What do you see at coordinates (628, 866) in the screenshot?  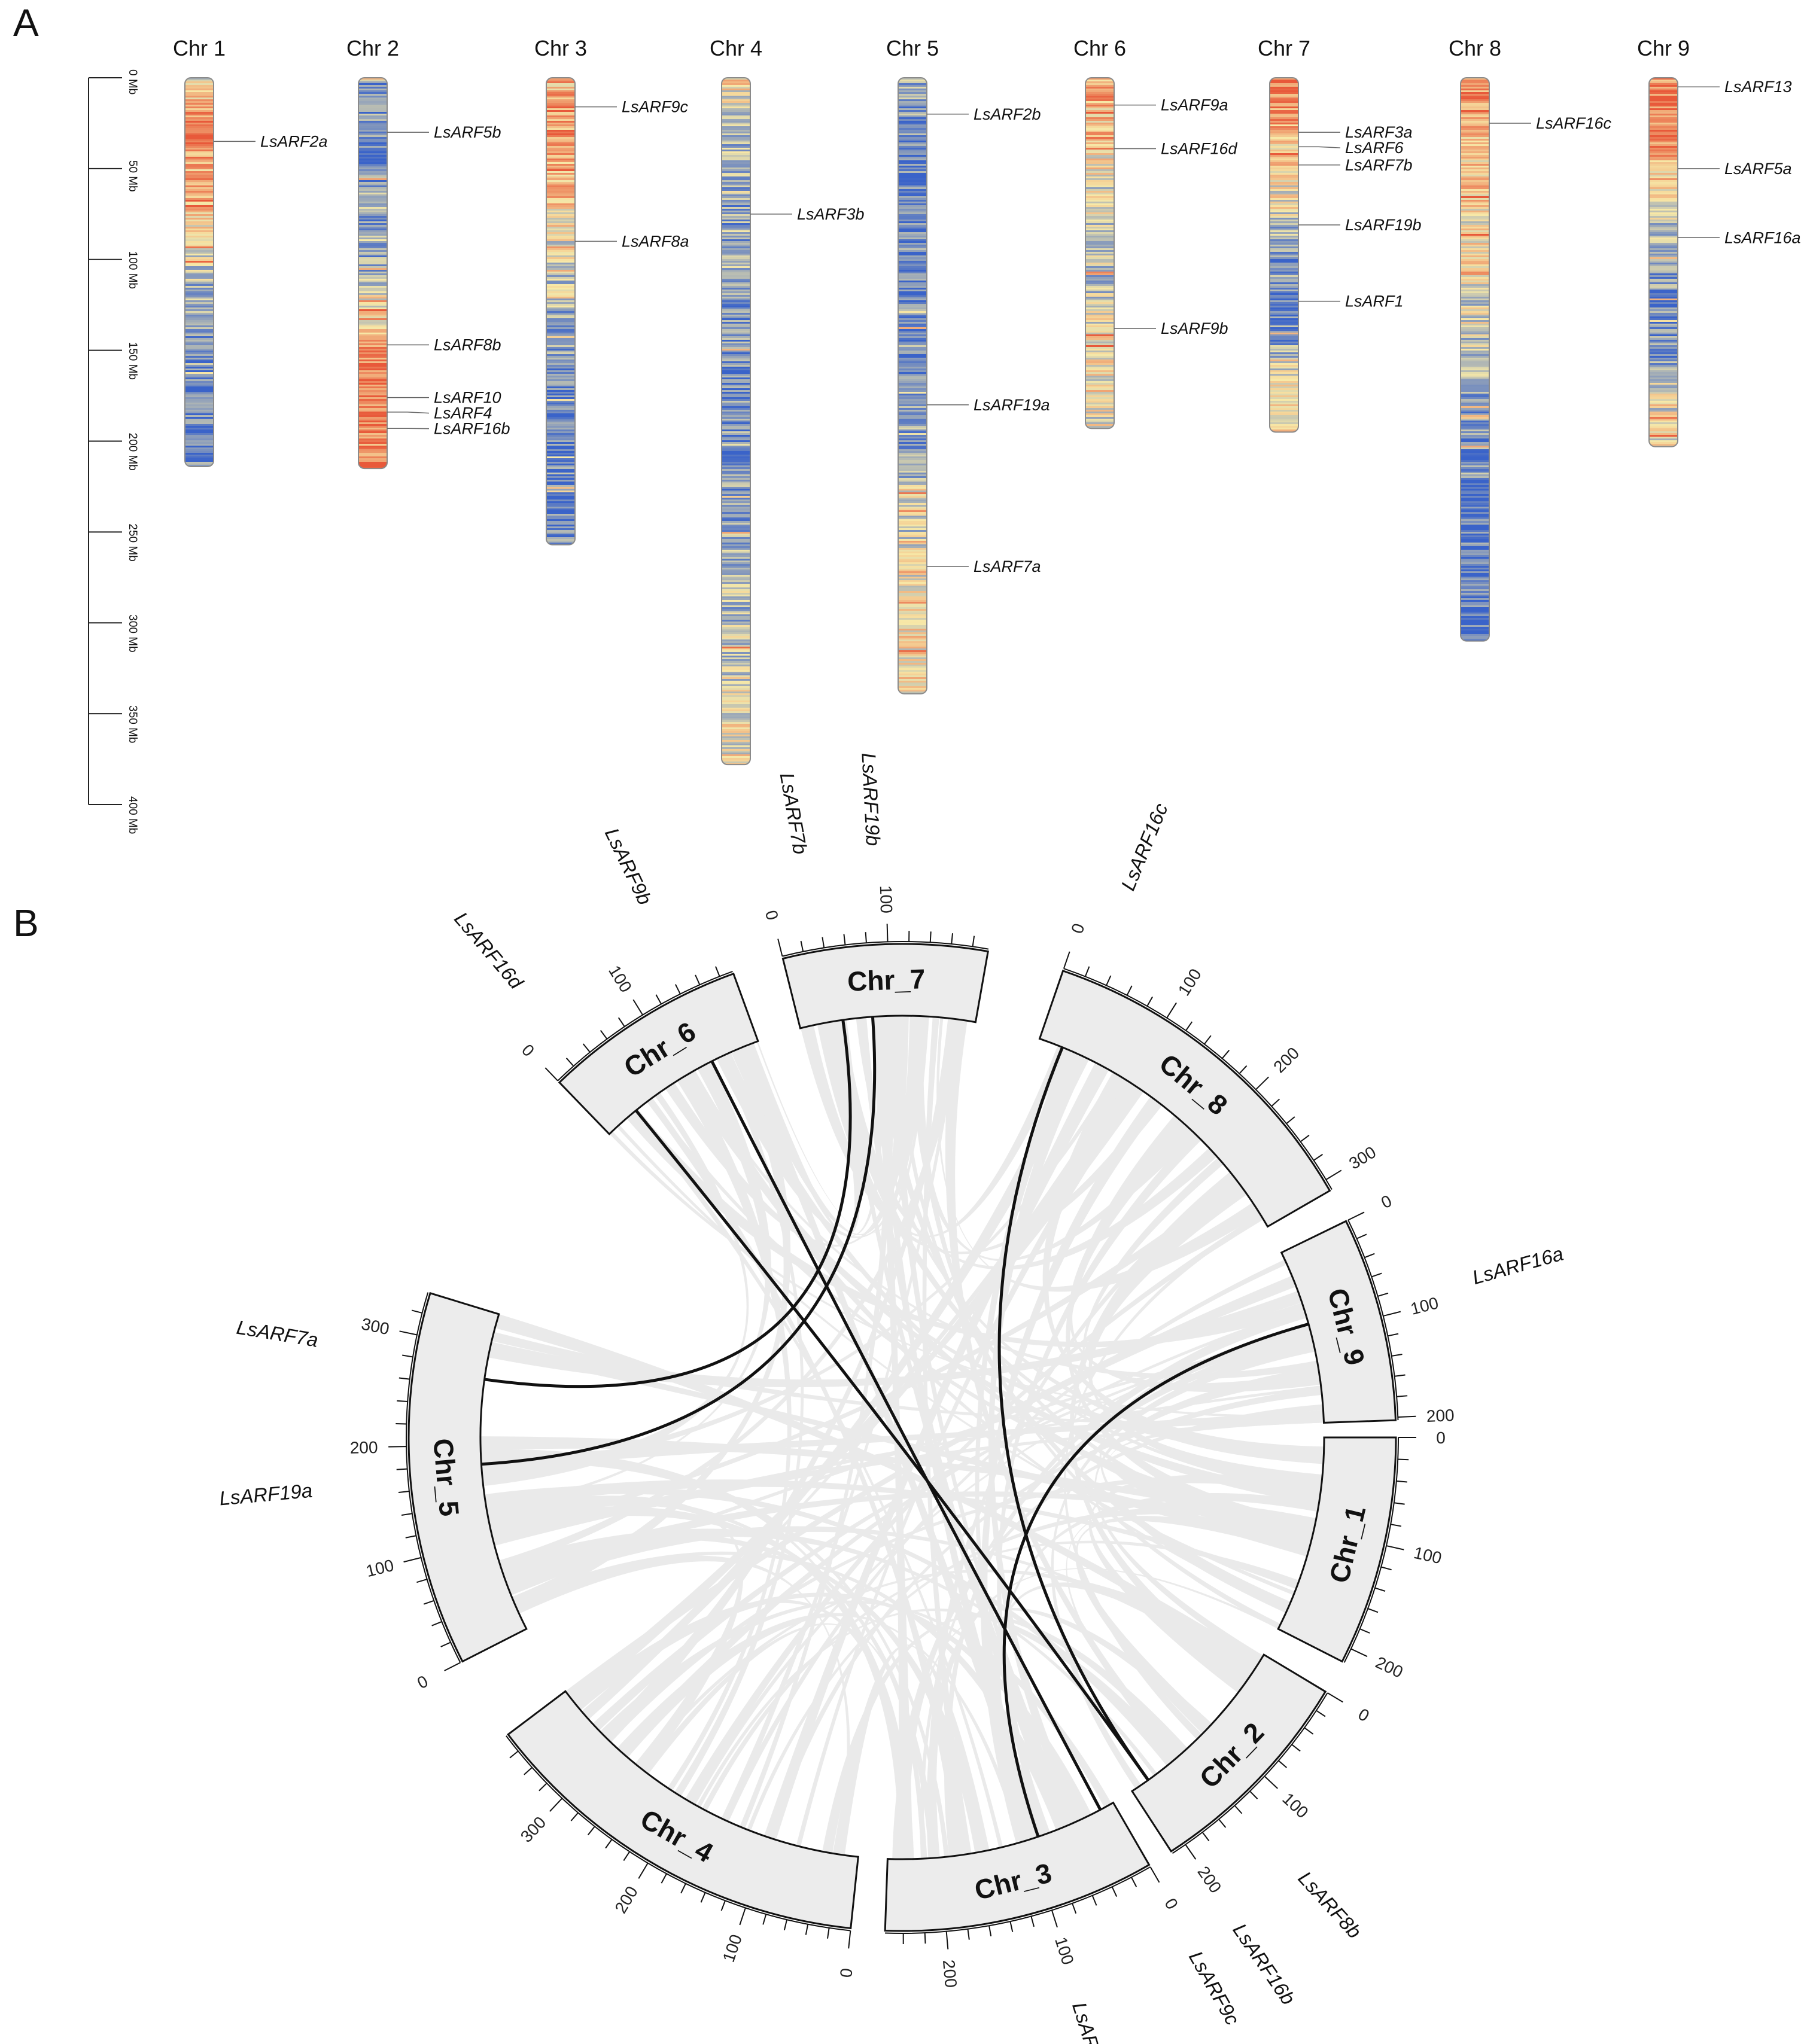 I see `circos-gene-label: LsARF9b` at bounding box center [628, 866].